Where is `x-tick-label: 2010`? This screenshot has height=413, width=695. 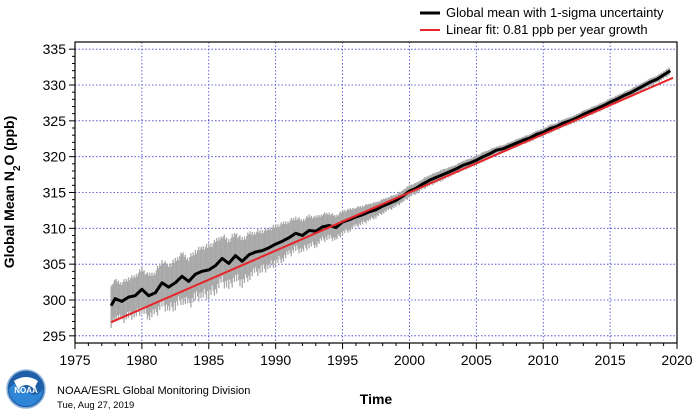
x-tick-label: 2010 is located at coordinates (543, 360).